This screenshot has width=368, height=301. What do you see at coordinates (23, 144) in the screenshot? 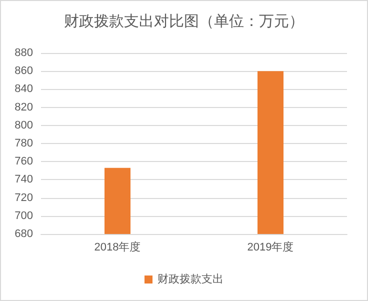
I see `y-tick-label: 780` at bounding box center [23, 144].